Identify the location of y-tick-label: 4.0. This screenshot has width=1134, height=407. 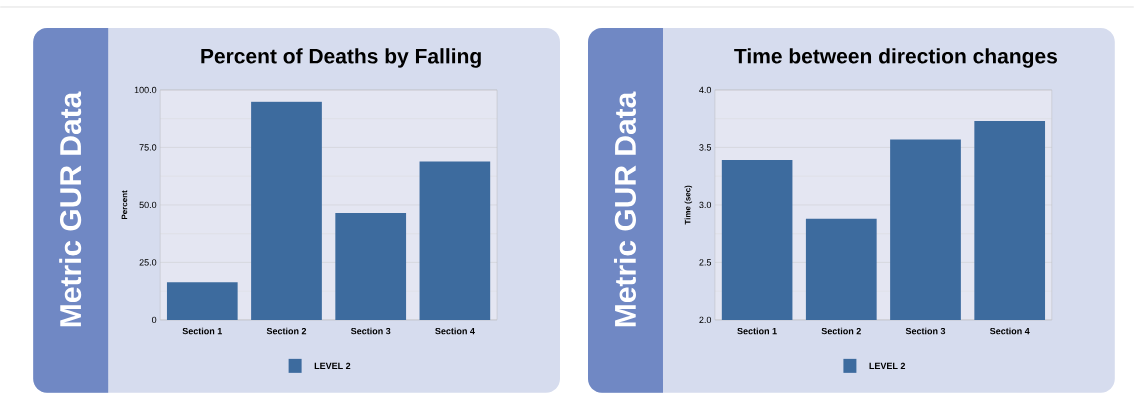
(705, 90).